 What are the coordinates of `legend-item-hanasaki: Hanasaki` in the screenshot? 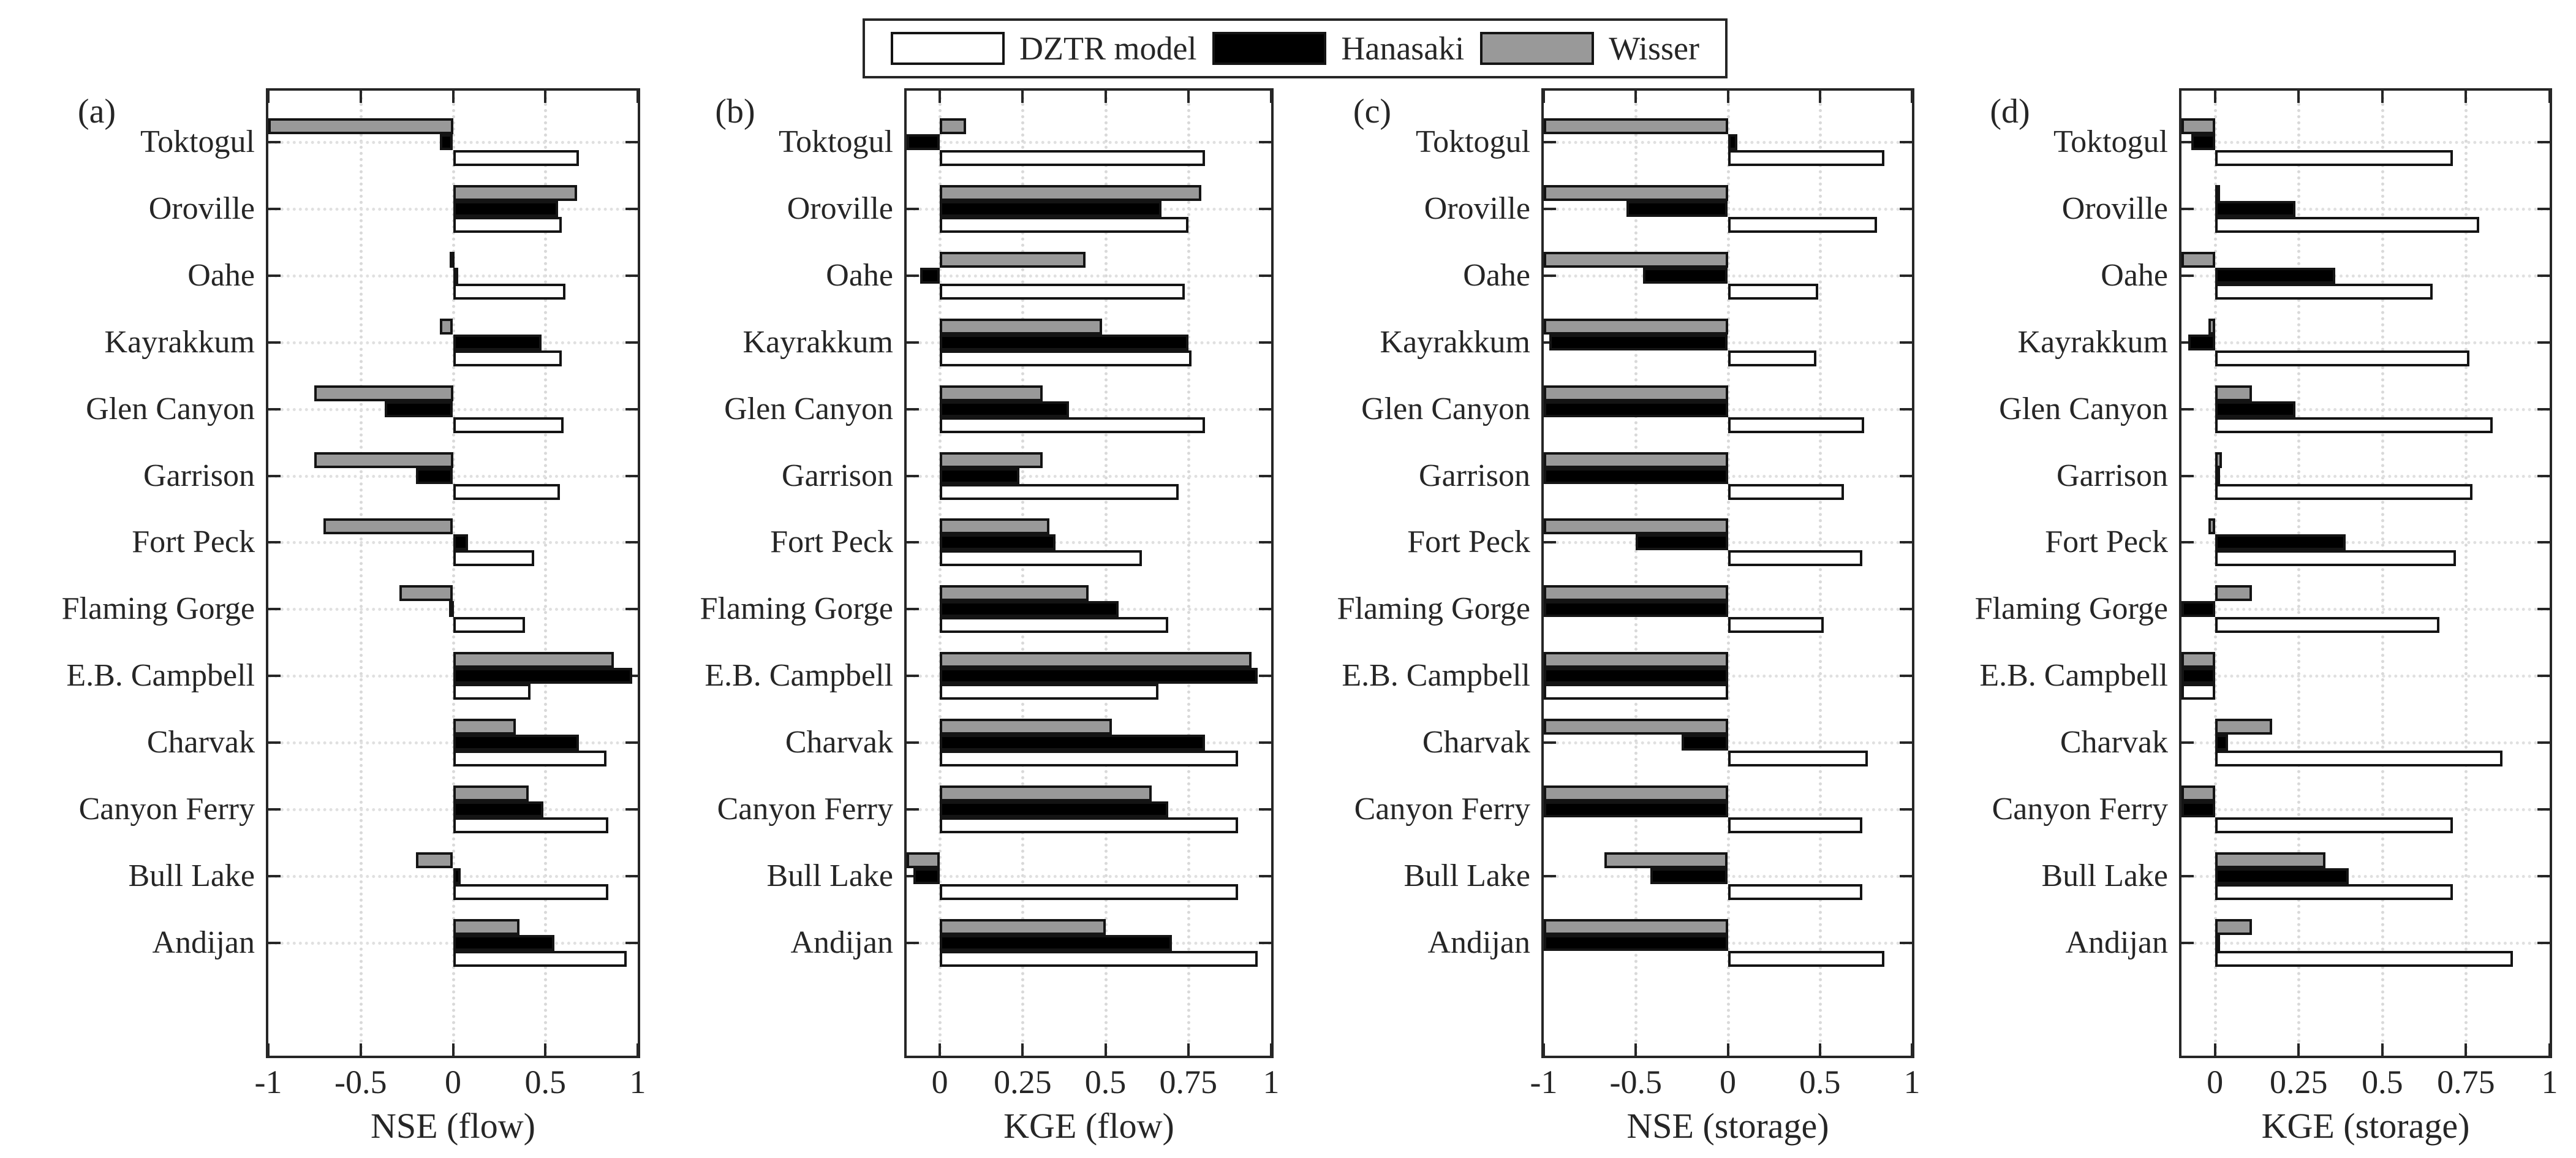 It's located at (1338, 48).